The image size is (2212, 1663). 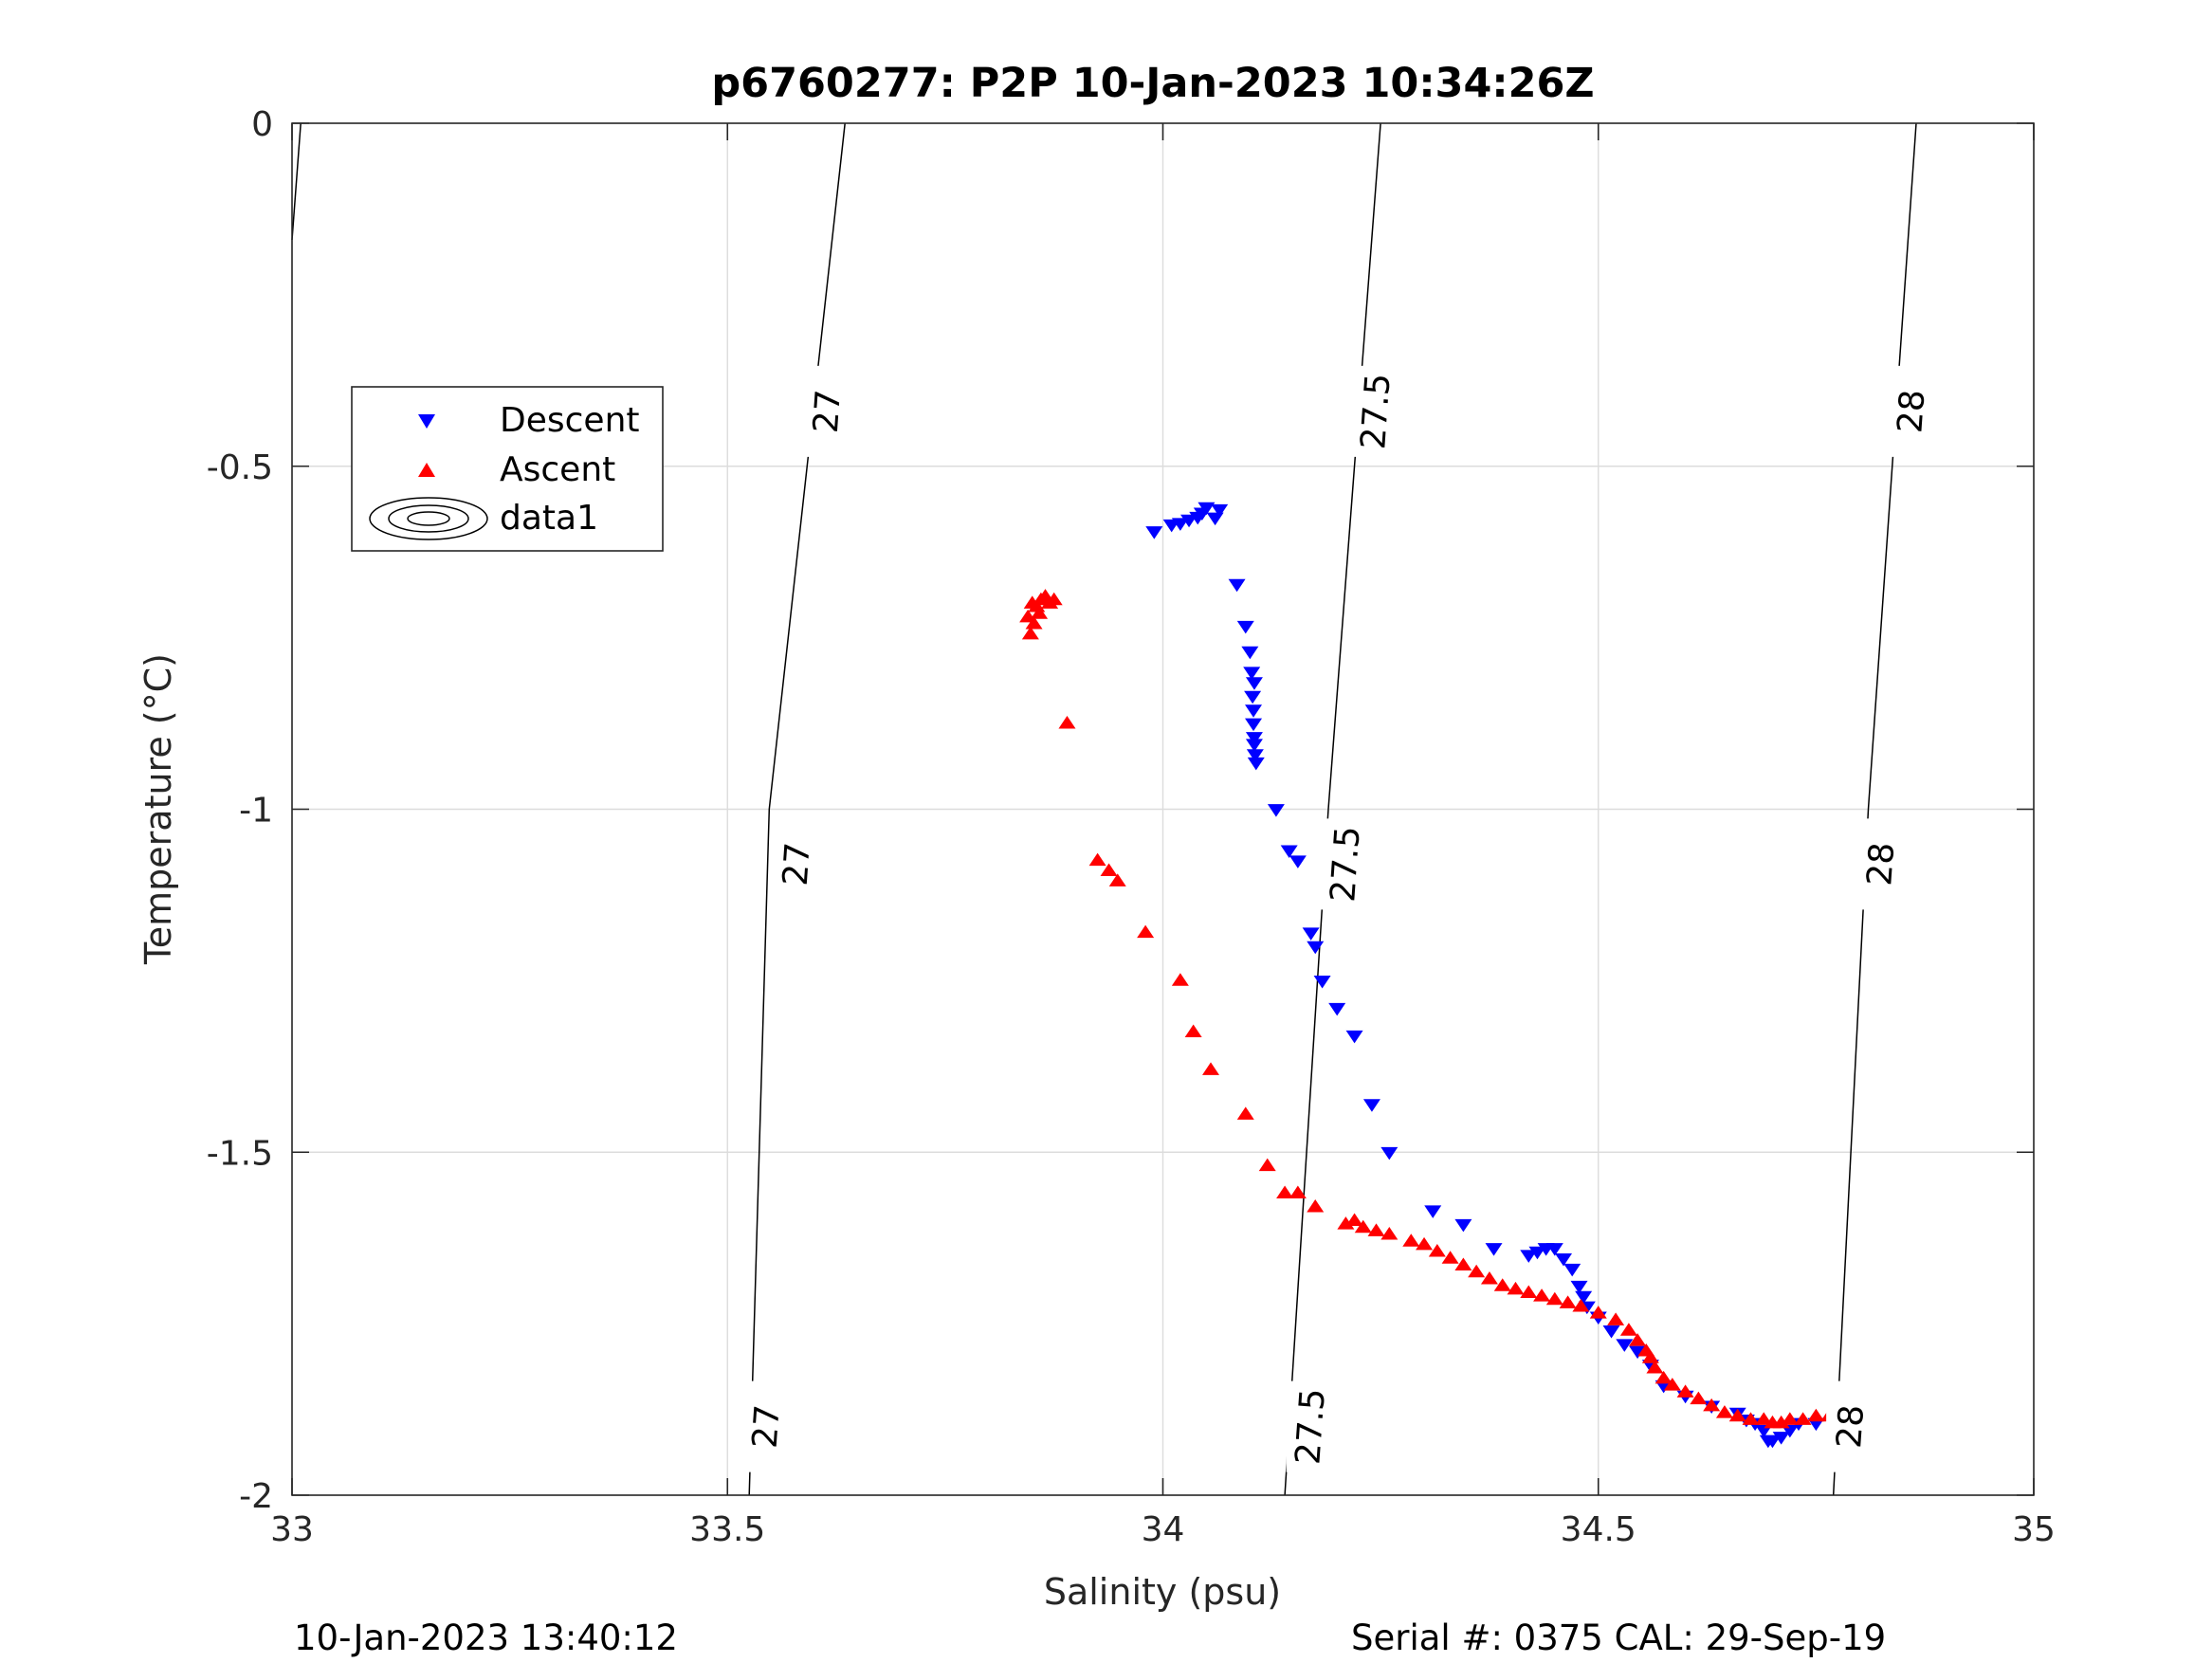 I want to click on y-tick-label: -0.5, so click(x=240, y=467).